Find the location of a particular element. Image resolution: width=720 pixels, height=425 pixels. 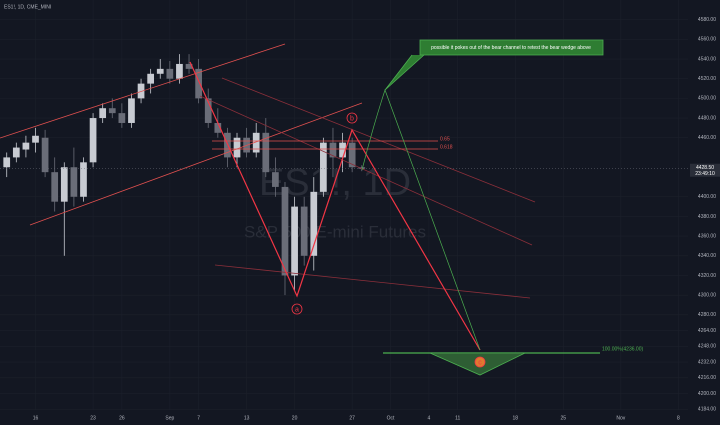

wave-label: c is located at coordinates (480, 362).